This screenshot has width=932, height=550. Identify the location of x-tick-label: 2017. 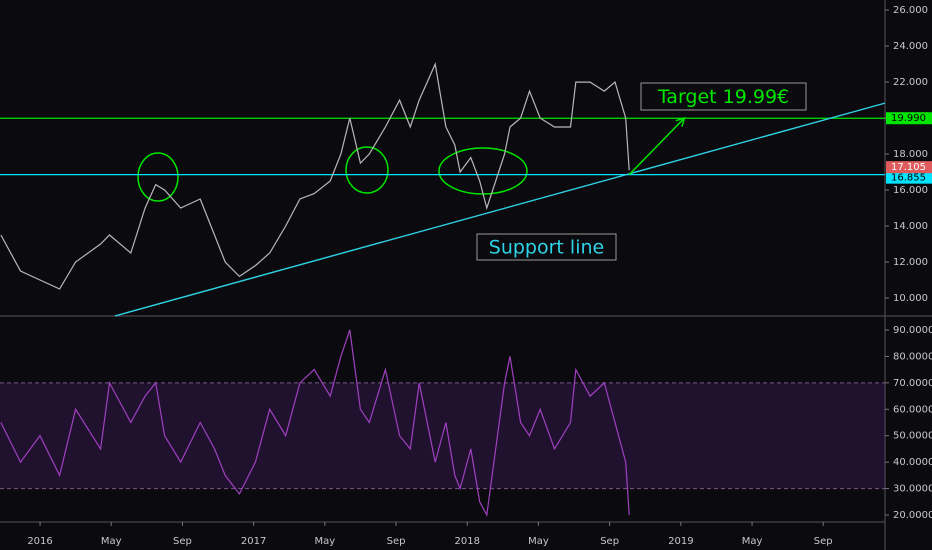
(253, 541).